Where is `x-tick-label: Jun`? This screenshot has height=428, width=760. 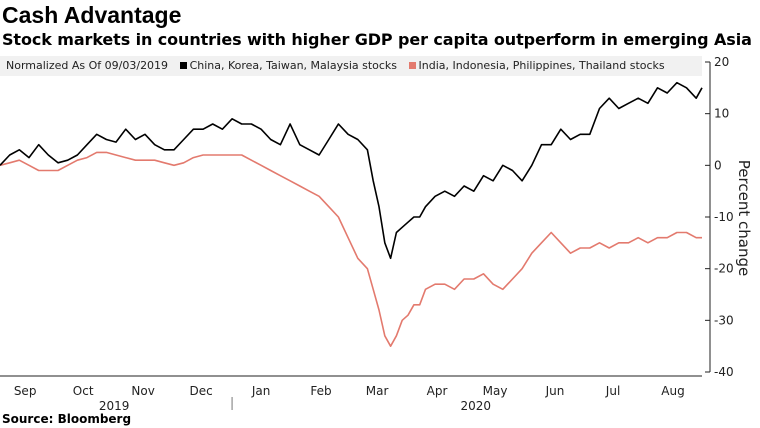 x-tick-label: Jun is located at coordinates (555, 391).